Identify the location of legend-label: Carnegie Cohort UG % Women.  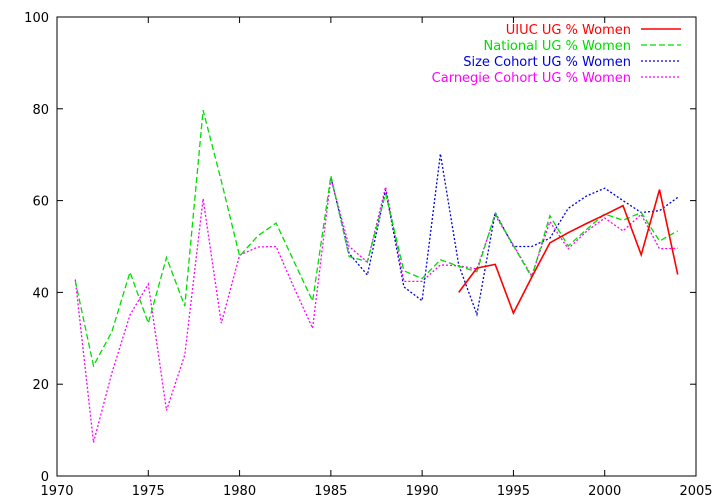
(531, 78).